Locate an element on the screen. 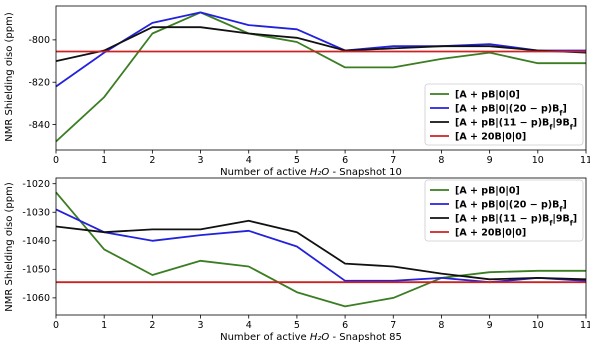  y-tick-label: -820 is located at coordinates (39, 83).